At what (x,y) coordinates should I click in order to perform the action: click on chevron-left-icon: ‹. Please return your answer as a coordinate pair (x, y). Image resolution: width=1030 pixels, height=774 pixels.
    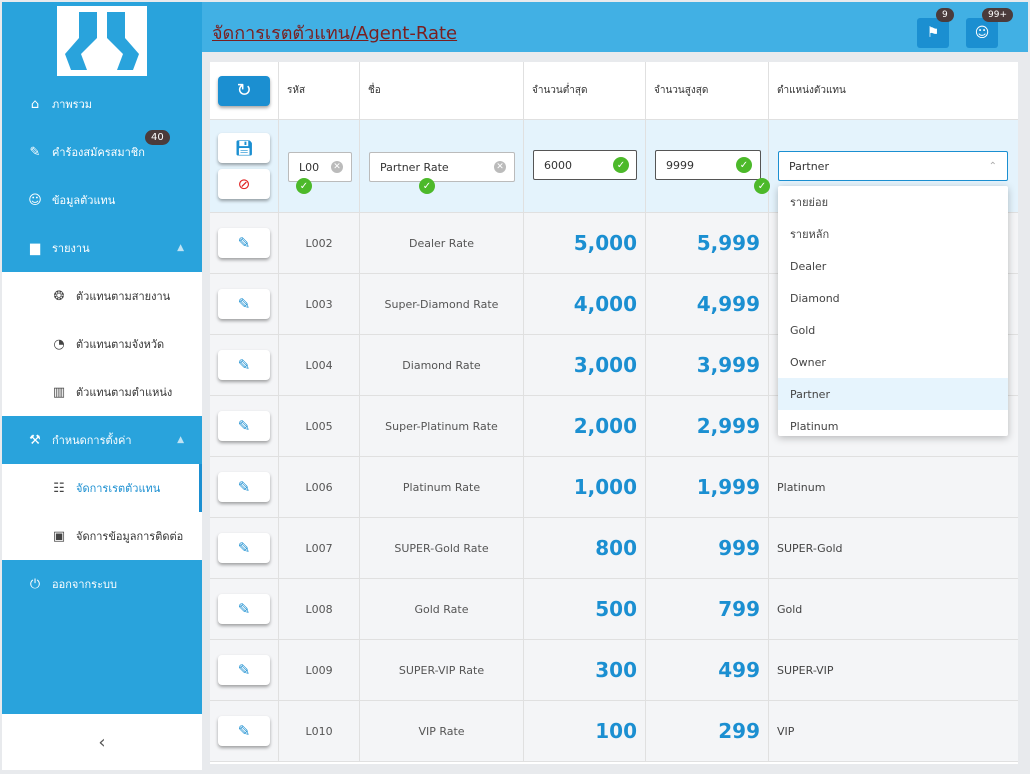
    Looking at the image, I should click on (102, 742).